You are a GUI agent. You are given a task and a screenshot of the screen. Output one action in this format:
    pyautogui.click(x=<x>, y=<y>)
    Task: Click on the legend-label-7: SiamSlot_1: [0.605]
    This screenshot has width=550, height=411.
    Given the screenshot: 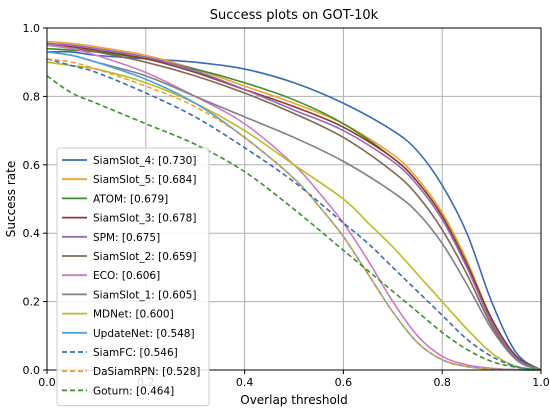 What is the action you would take?
    pyautogui.click(x=144, y=295)
    